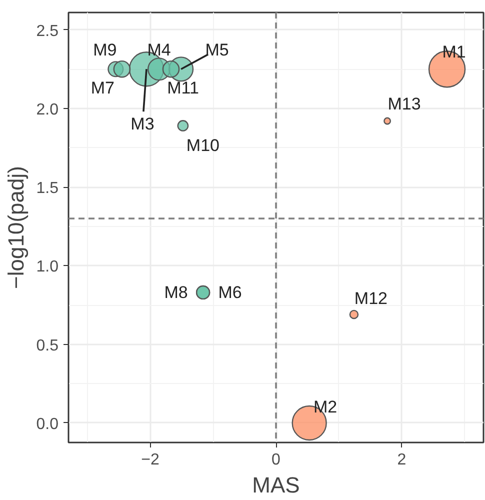  What do you see at coordinates (105, 50) in the screenshot?
I see `annotation: M9` at bounding box center [105, 50].